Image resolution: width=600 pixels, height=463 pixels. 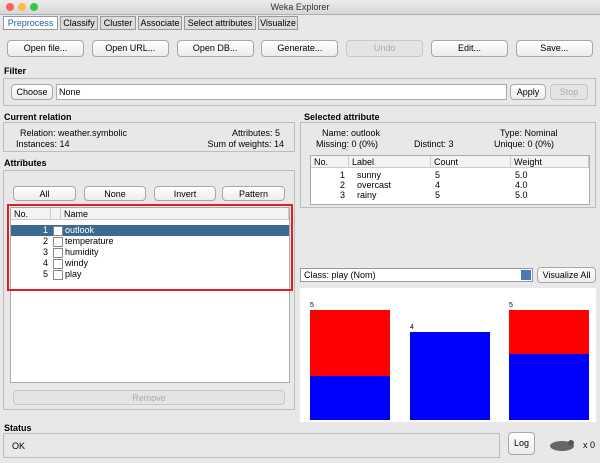 What do you see at coordinates (369, 175) in the screenshot?
I see `label-cell: sunny` at bounding box center [369, 175].